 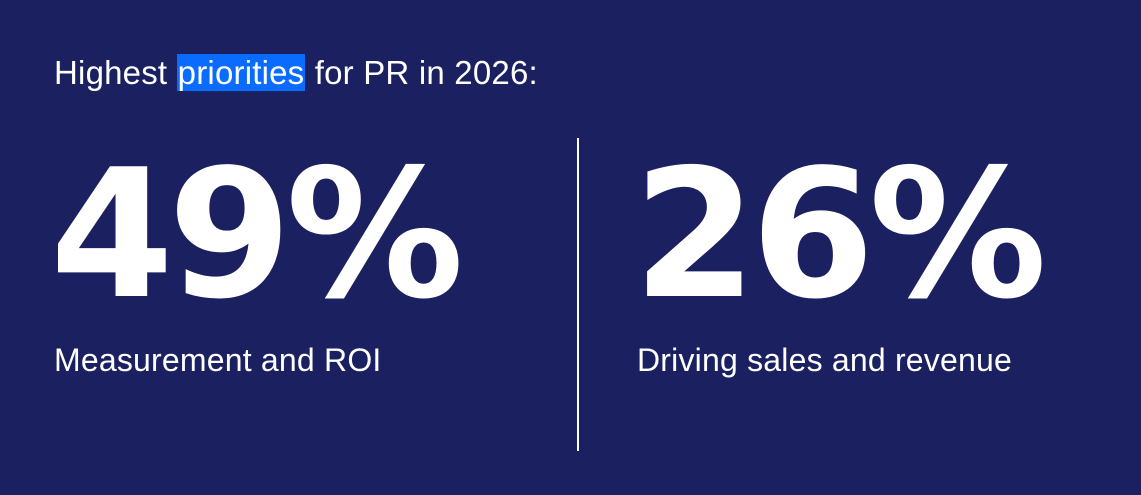 I want to click on stat-label: Driving sales and revenue, so click(x=824, y=360).